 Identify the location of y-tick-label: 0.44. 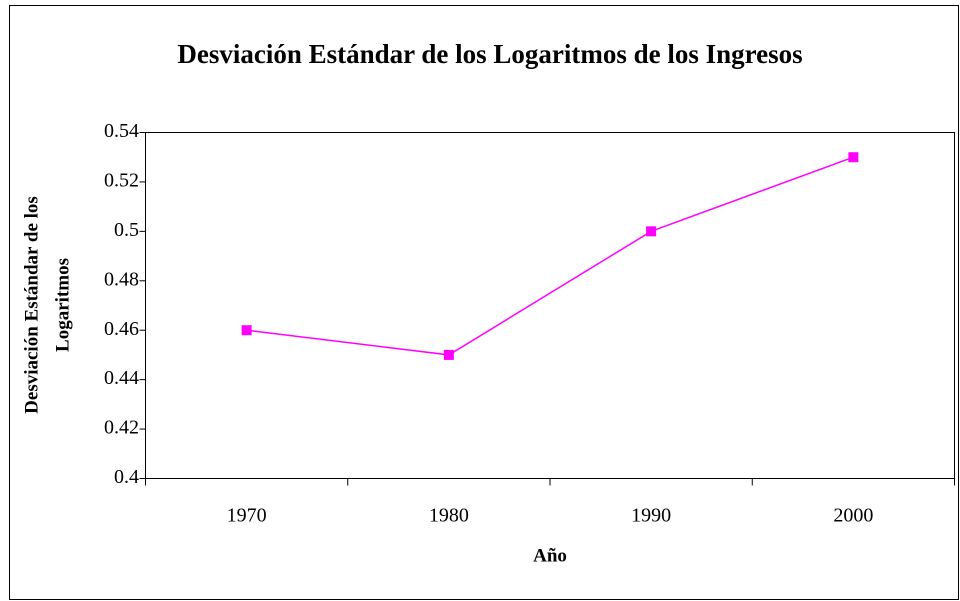
(121, 378).